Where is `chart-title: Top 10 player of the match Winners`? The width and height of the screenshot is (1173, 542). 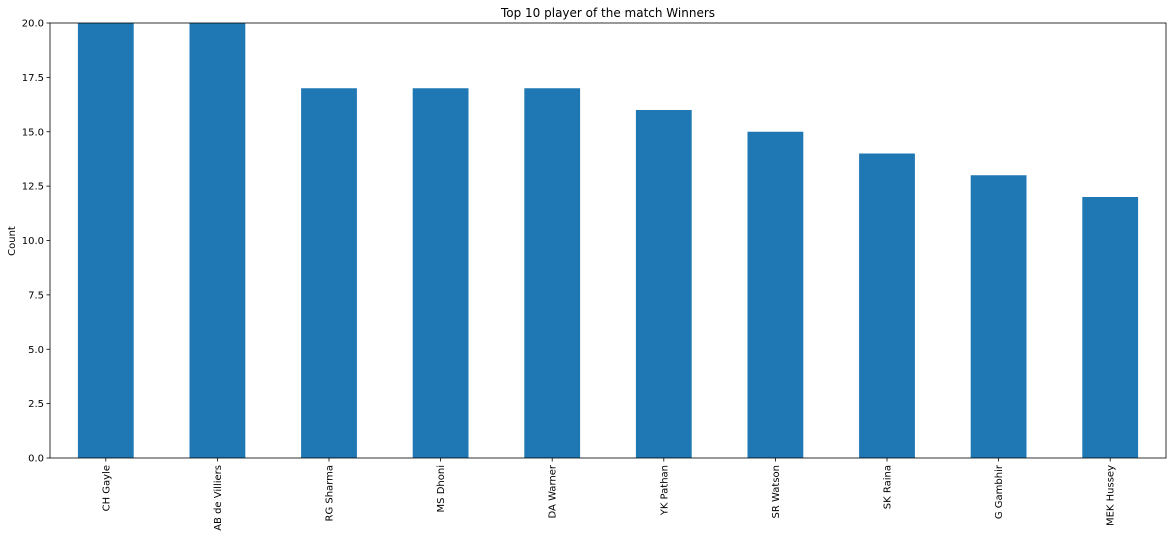
chart-title: Top 10 player of the match Winners is located at coordinates (607, 13).